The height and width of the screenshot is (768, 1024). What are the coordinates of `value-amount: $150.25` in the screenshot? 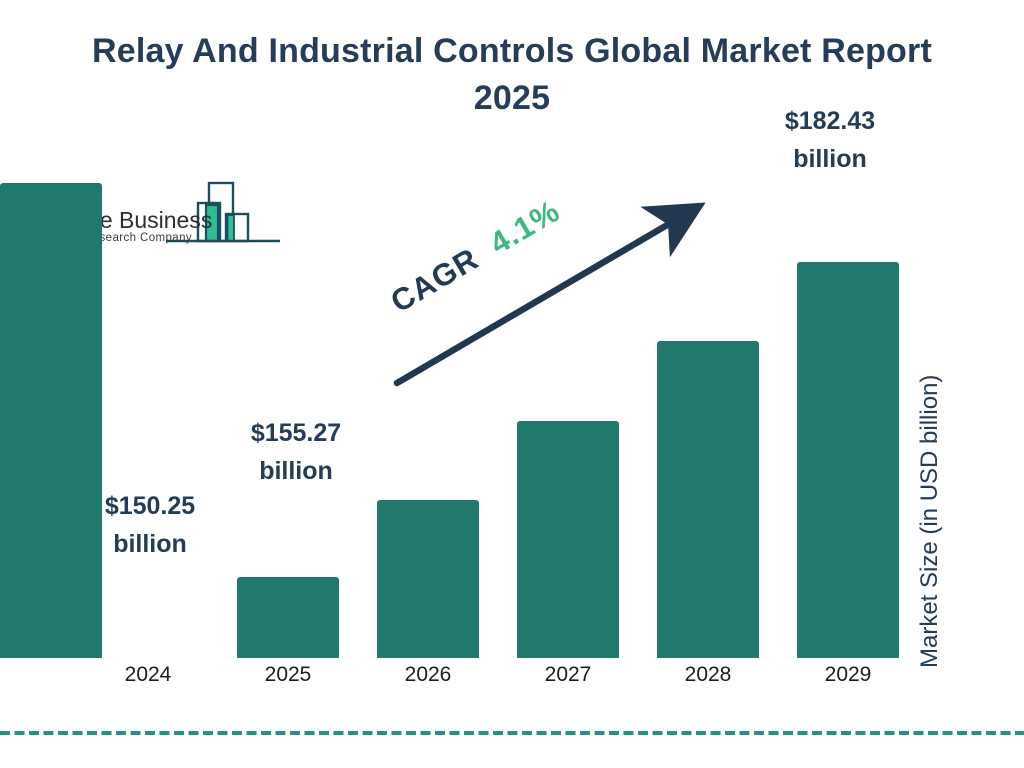 It's located at (150, 506).